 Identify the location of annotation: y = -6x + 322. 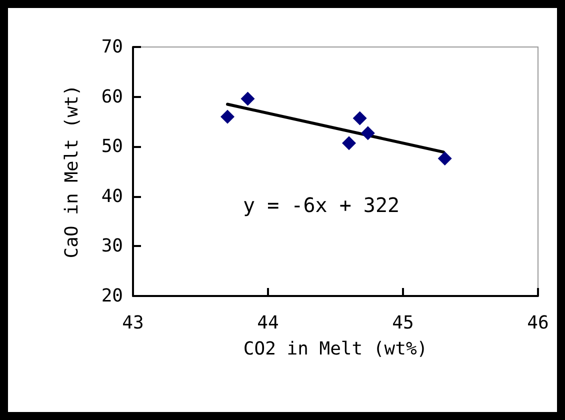
(321, 205).